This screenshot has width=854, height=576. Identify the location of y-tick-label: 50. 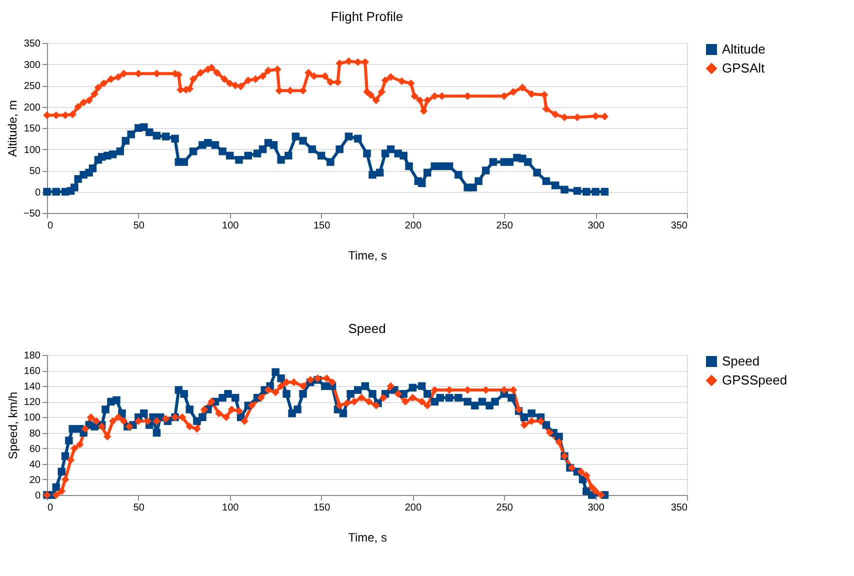
(35, 171).